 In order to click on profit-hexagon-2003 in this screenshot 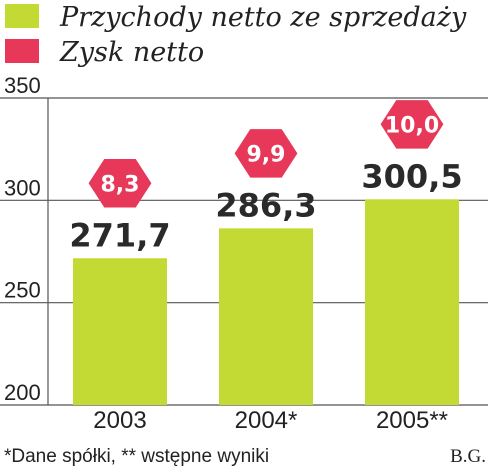, I will do `click(120, 183)`.